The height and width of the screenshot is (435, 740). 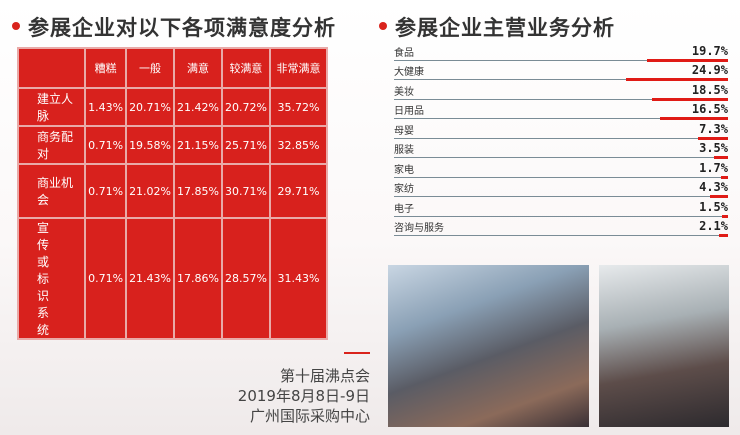 What do you see at coordinates (298, 107) in the screenshot?
I see `cell: 35.72%` at bounding box center [298, 107].